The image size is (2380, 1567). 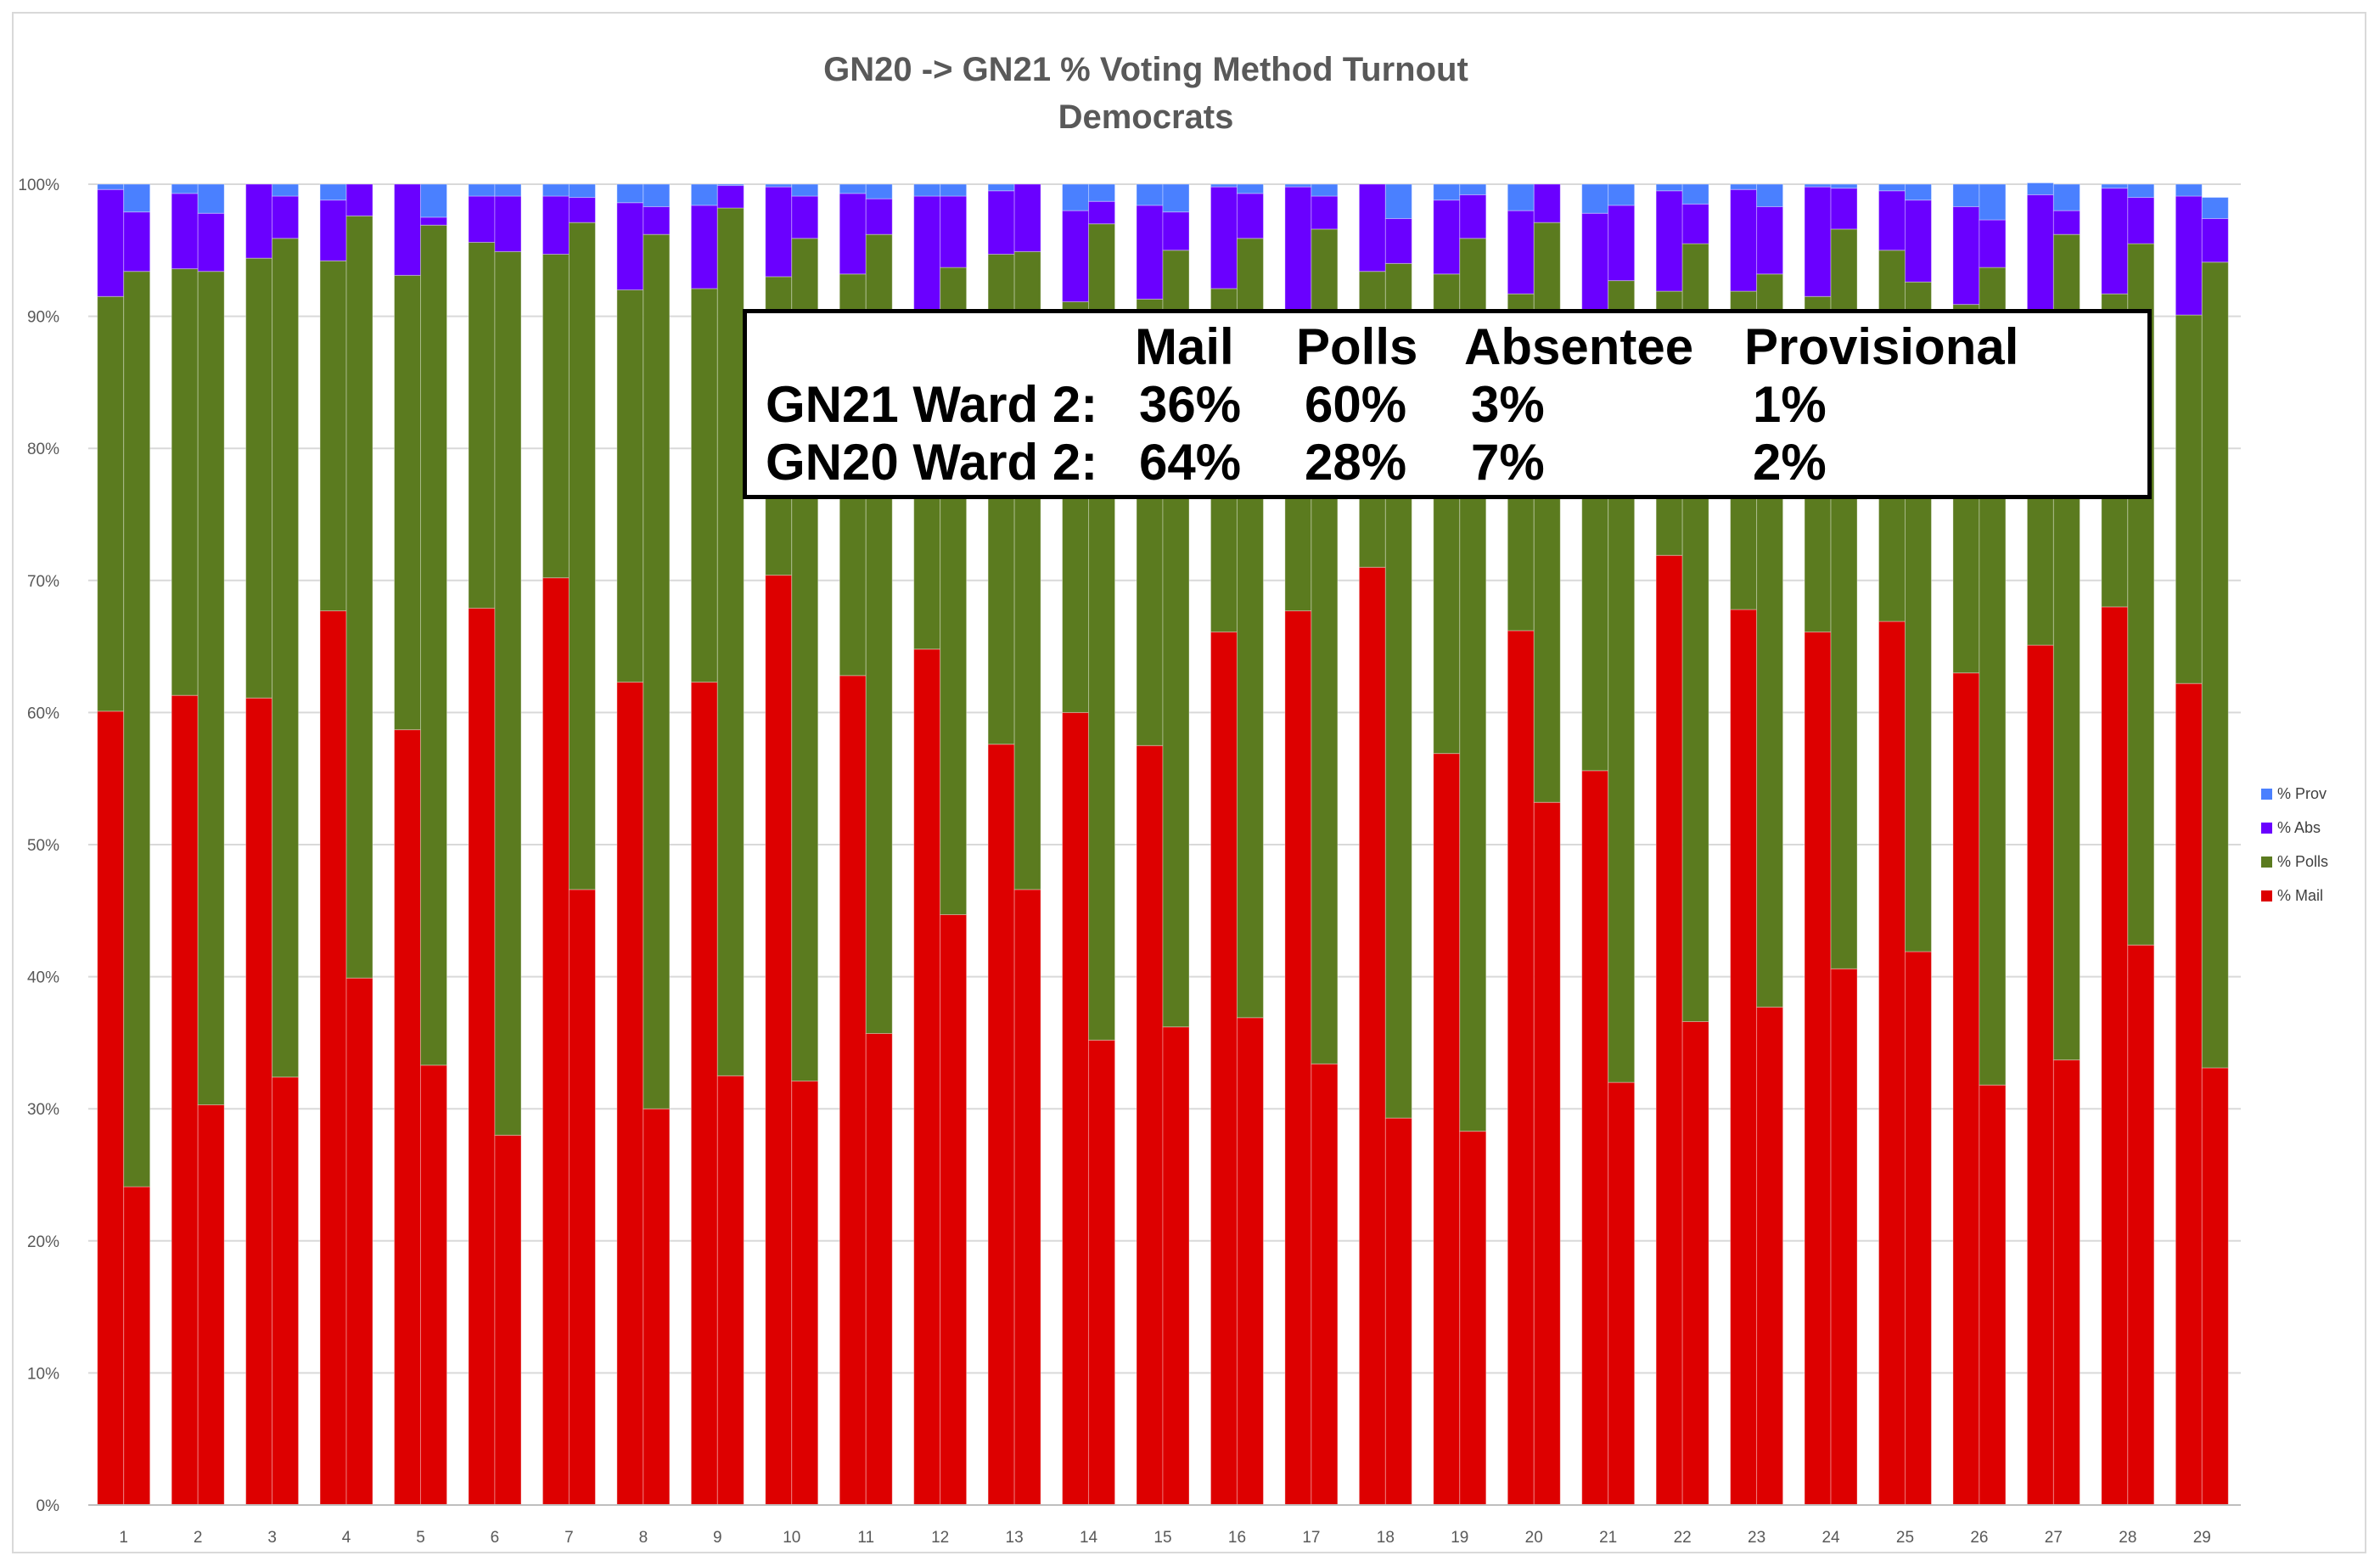 What do you see at coordinates (717, 1538) in the screenshot?
I see `x-tick-label: 9` at bounding box center [717, 1538].